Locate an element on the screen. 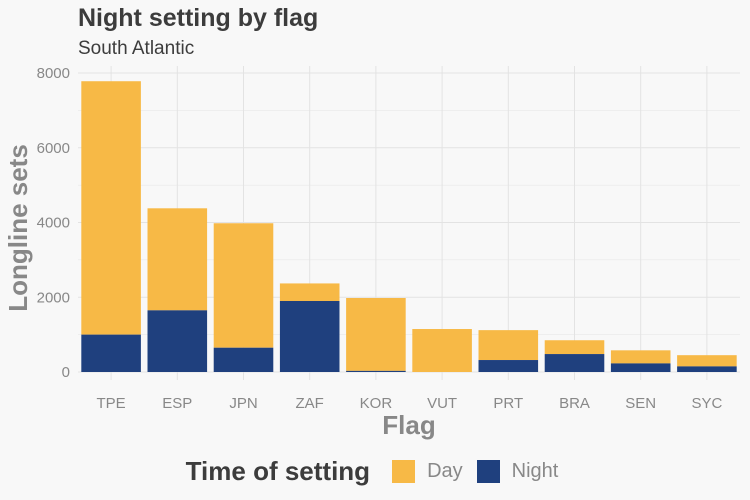 Image resolution: width=750 pixels, height=500 pixels. y-tick-label: 8000 is located at coordinates (53, 73).